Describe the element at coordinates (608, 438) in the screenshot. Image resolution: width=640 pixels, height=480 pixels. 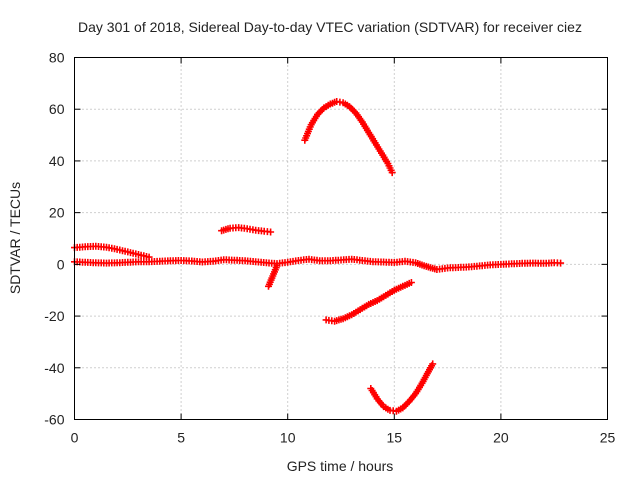
I see `x-tick-label: 25` at that location.